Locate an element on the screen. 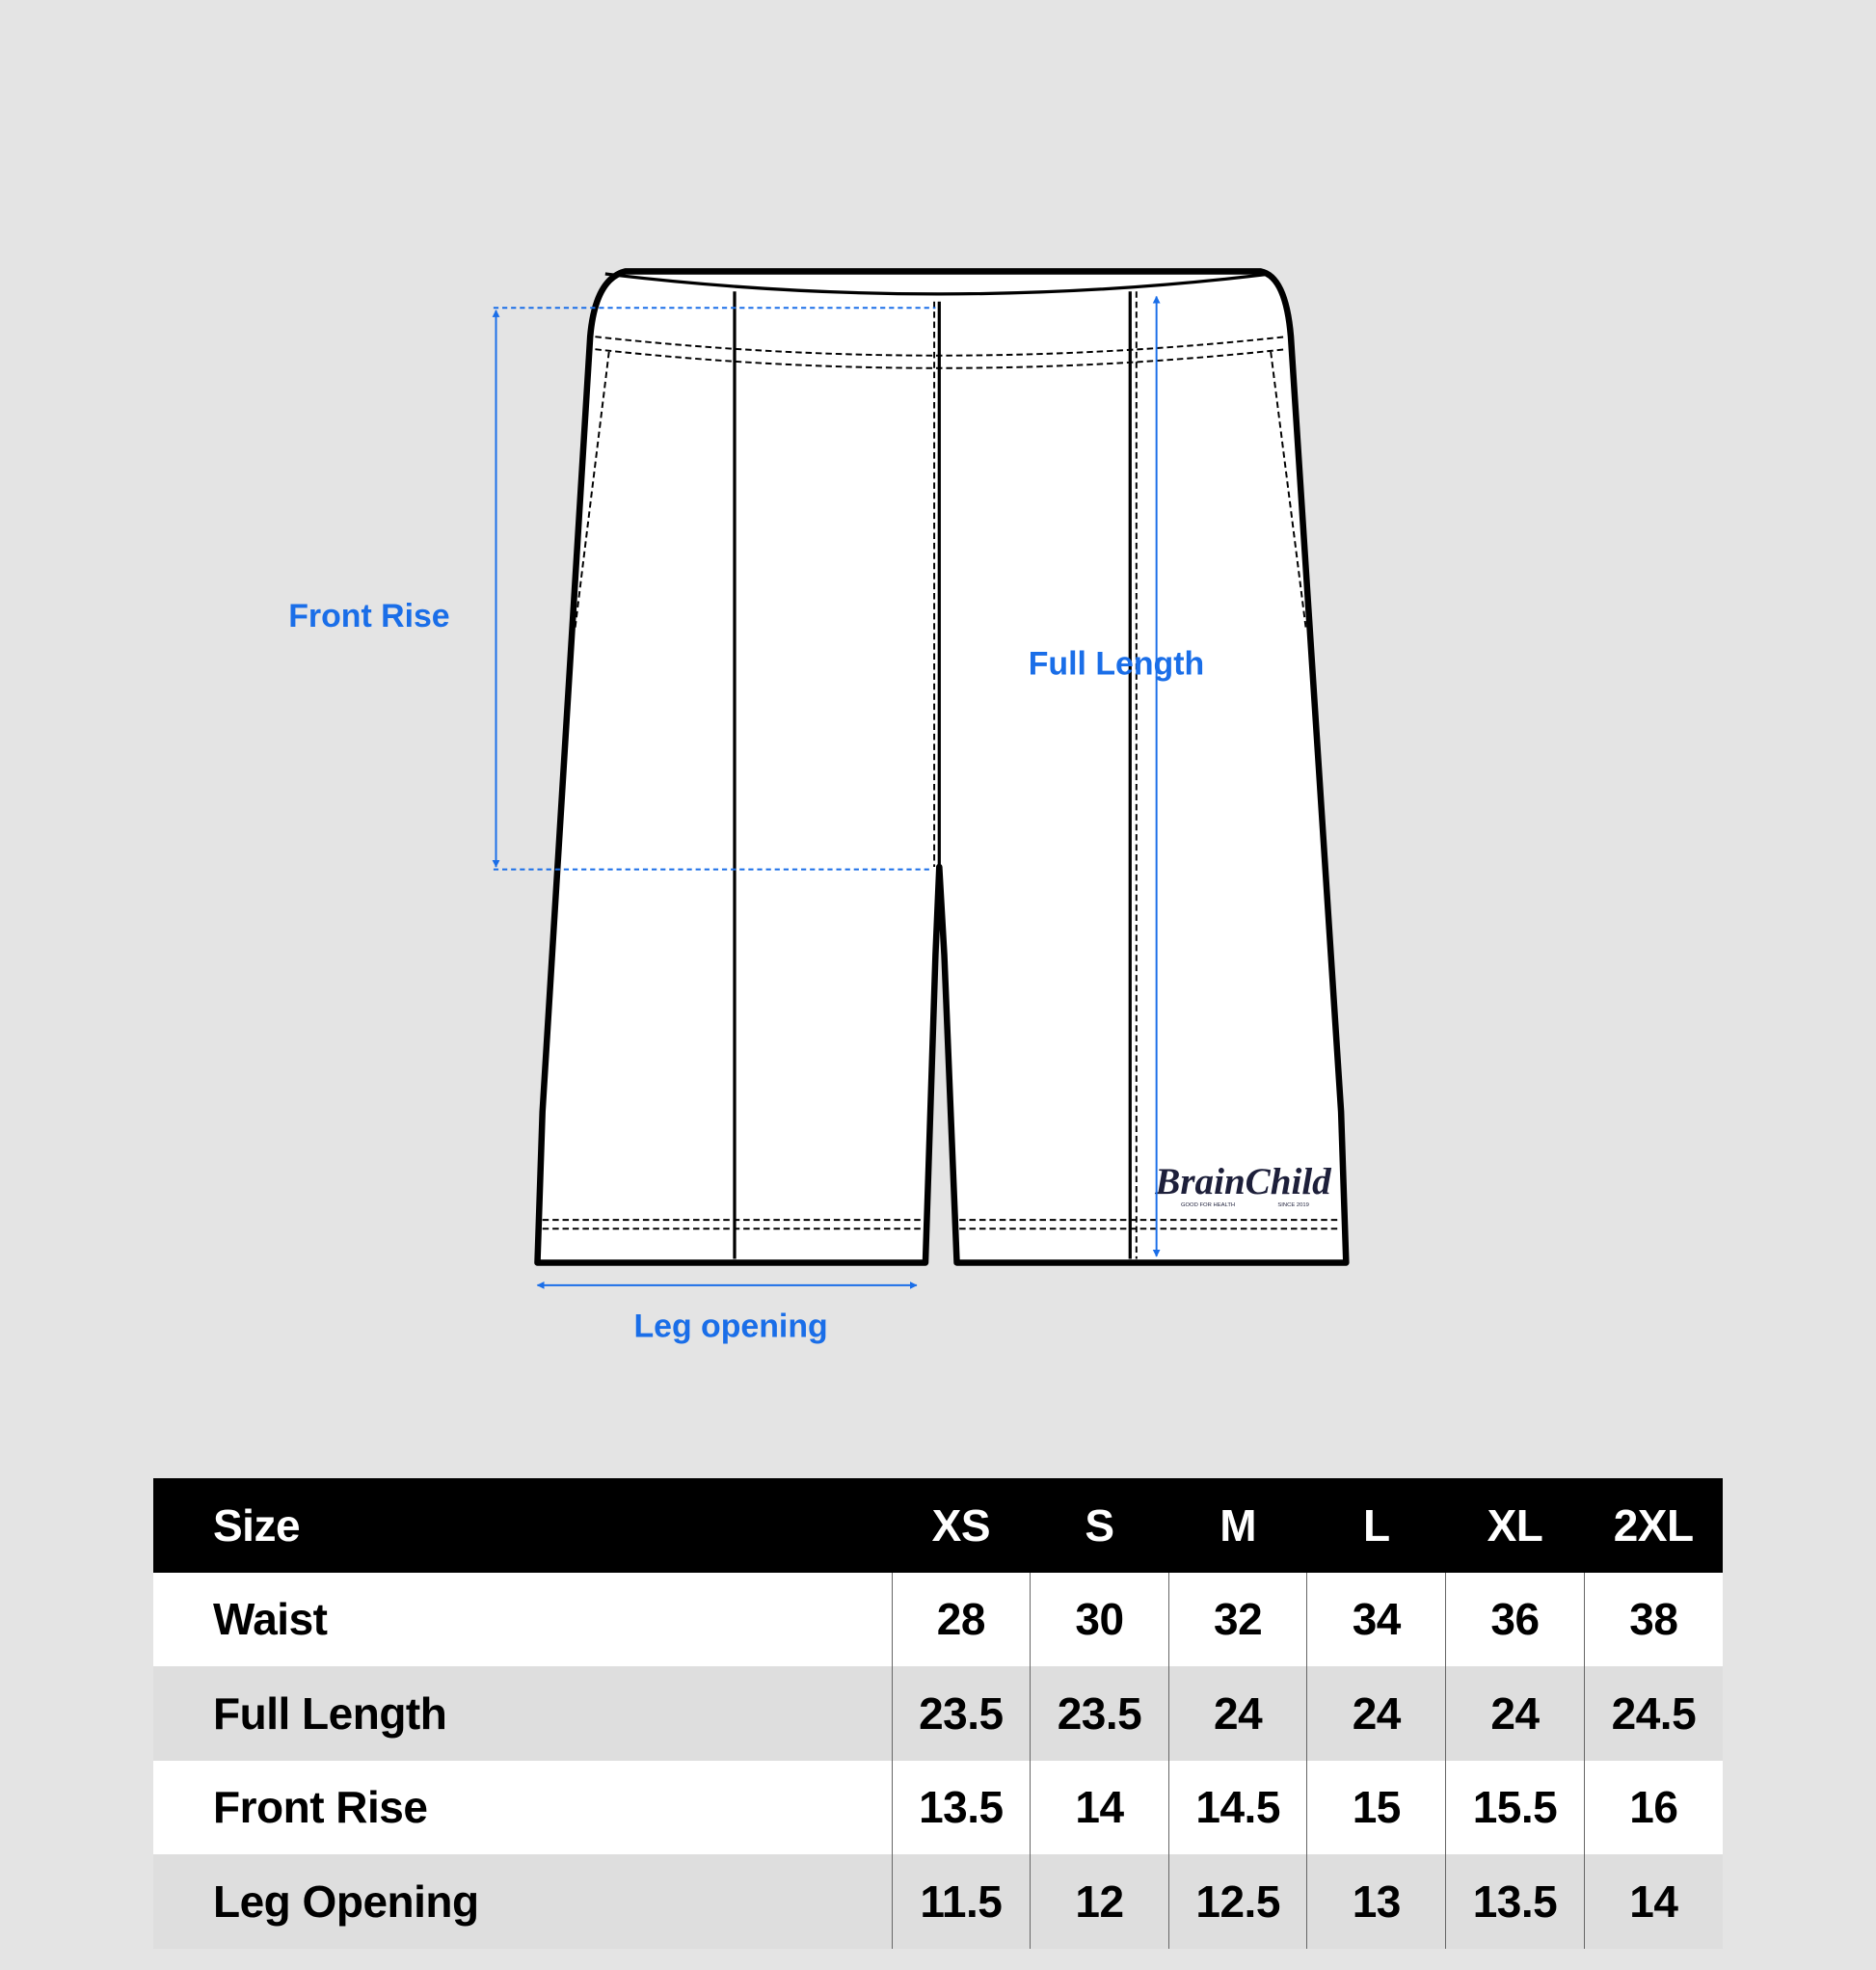  table-cell: 12.5 is located at coordinates (1237, 1901).